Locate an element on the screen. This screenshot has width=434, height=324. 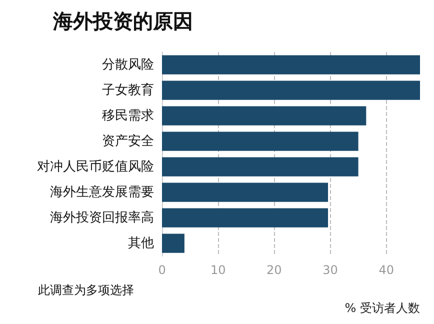
y-tick-label: 其他 is located at coordinates (141, 243).